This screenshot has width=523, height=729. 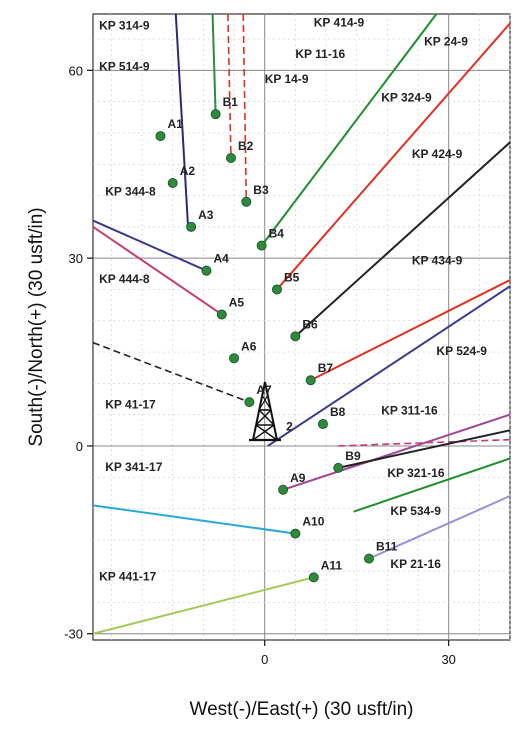 What do you see at coordinates (133, 467) in the screenshot?
I see `wellpath-label: KP 341-17` at bounding box center [133, 467].